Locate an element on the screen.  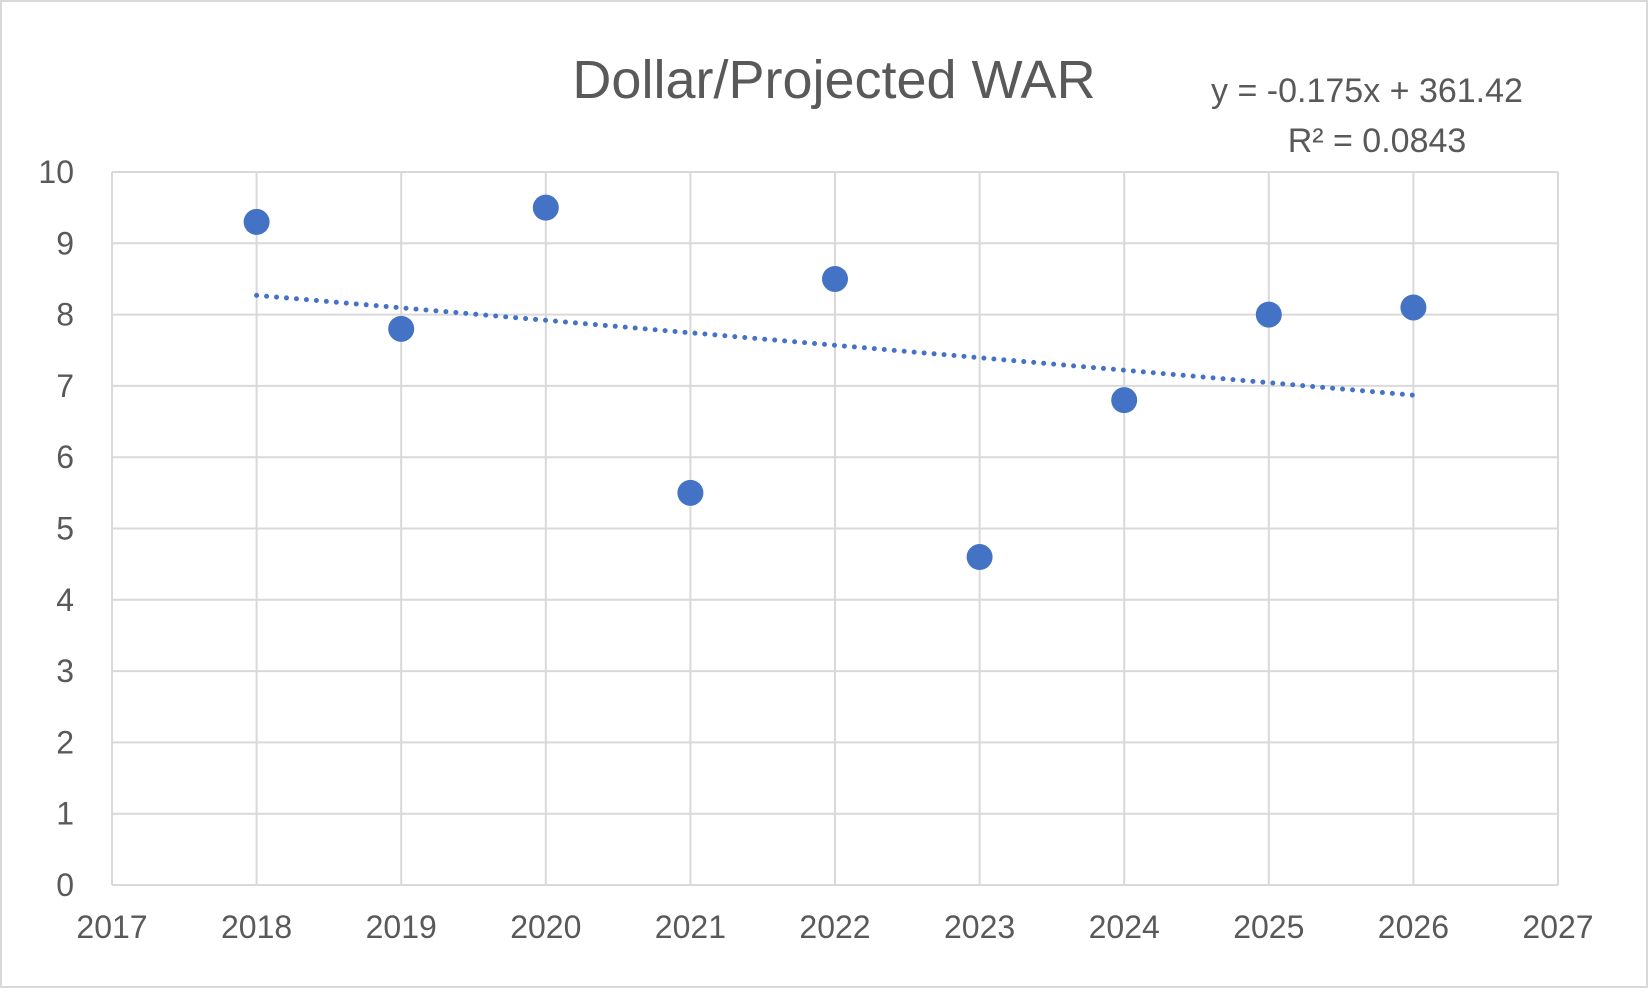
x-tick-label: 2021 is located at coordinates (690, 927).